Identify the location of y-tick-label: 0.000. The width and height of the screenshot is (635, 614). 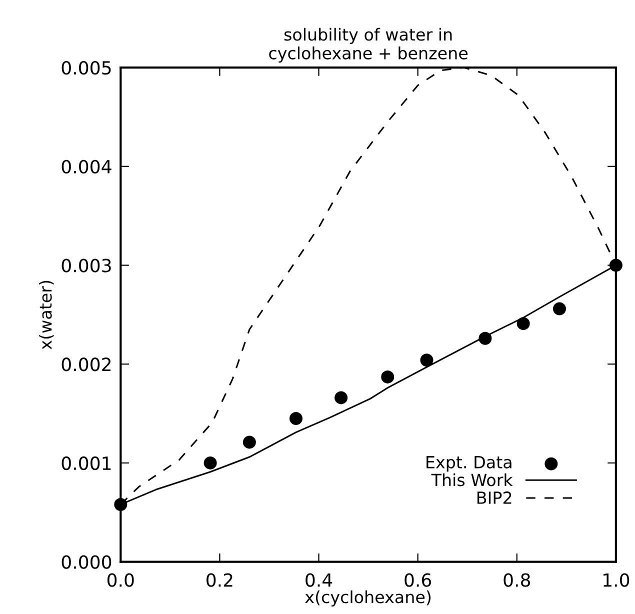
(87, 562).